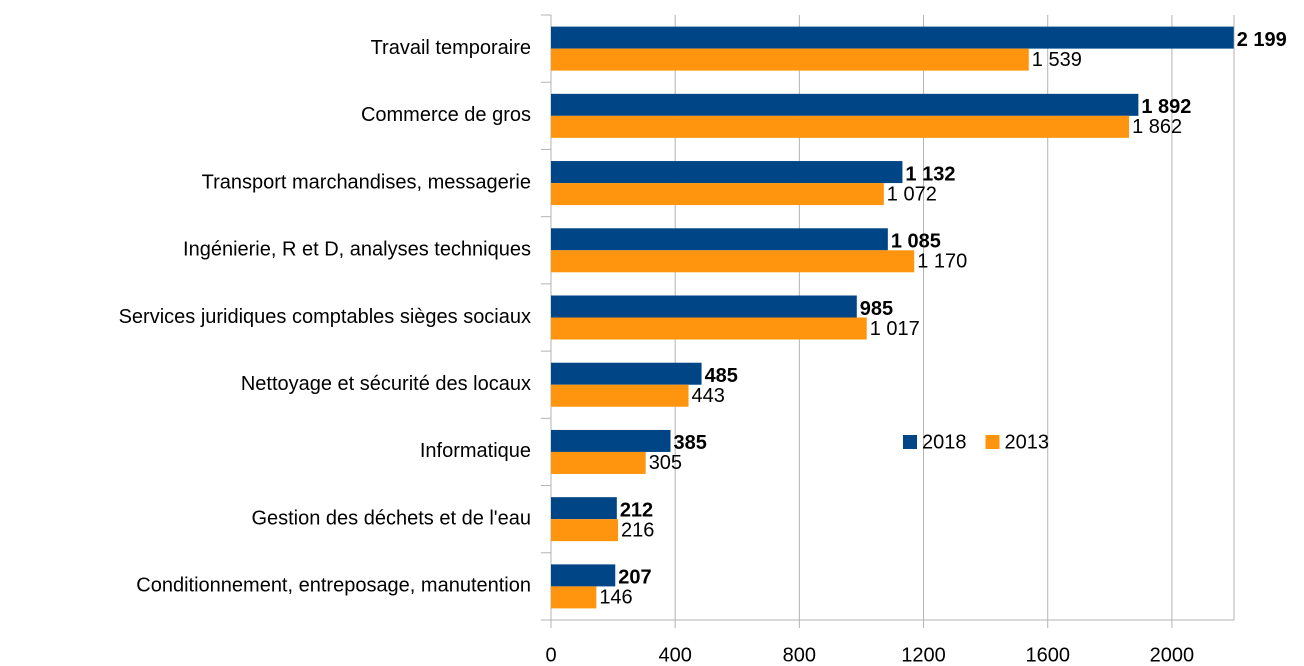  Describe the element at coordinates (357, 250) in the screenshot. I see `y-tick-label: Ingénierie, R et D, analyses techniques` at that location.